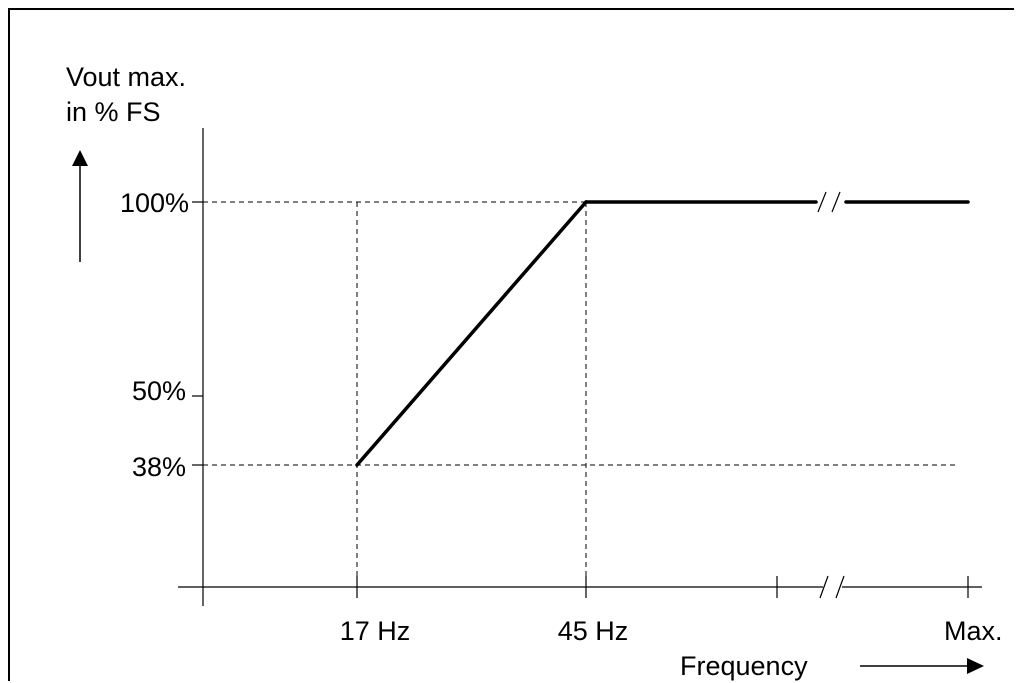  What do you see at coordinates (159, 391) in the screenshot?
I see `y-tick-label-50: 50%` at bounding box center [159, 391].